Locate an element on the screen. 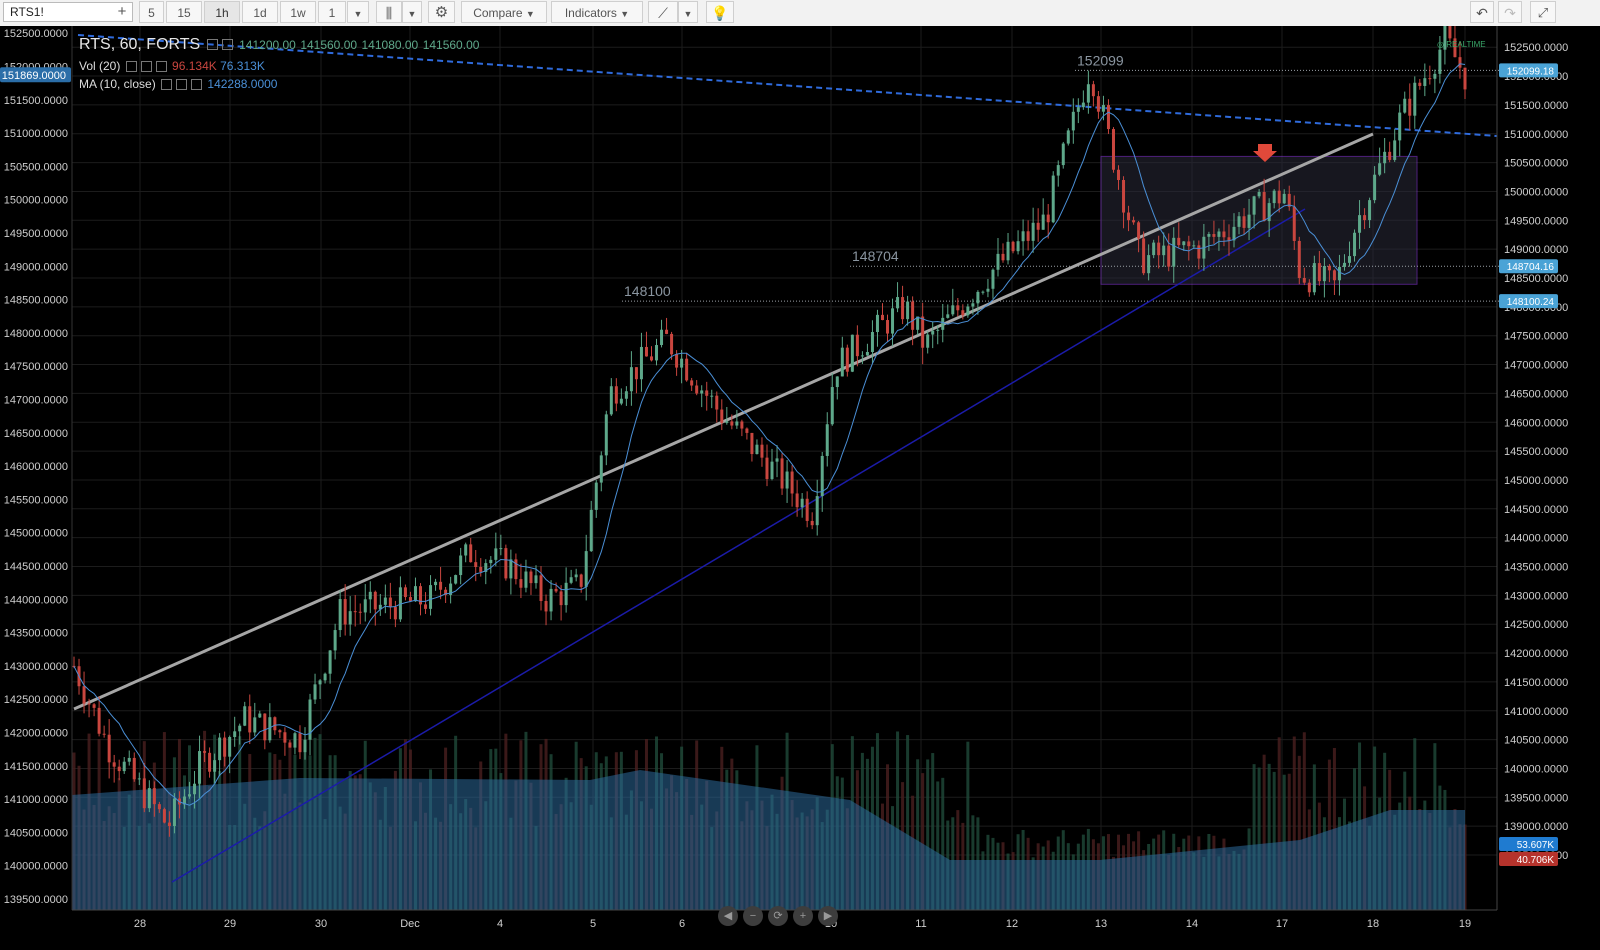 The height and width of the screenshot is (950, 1600). chart-navigation: ◀ − ⟳ + ▶ is located at coordinates (780, 916).